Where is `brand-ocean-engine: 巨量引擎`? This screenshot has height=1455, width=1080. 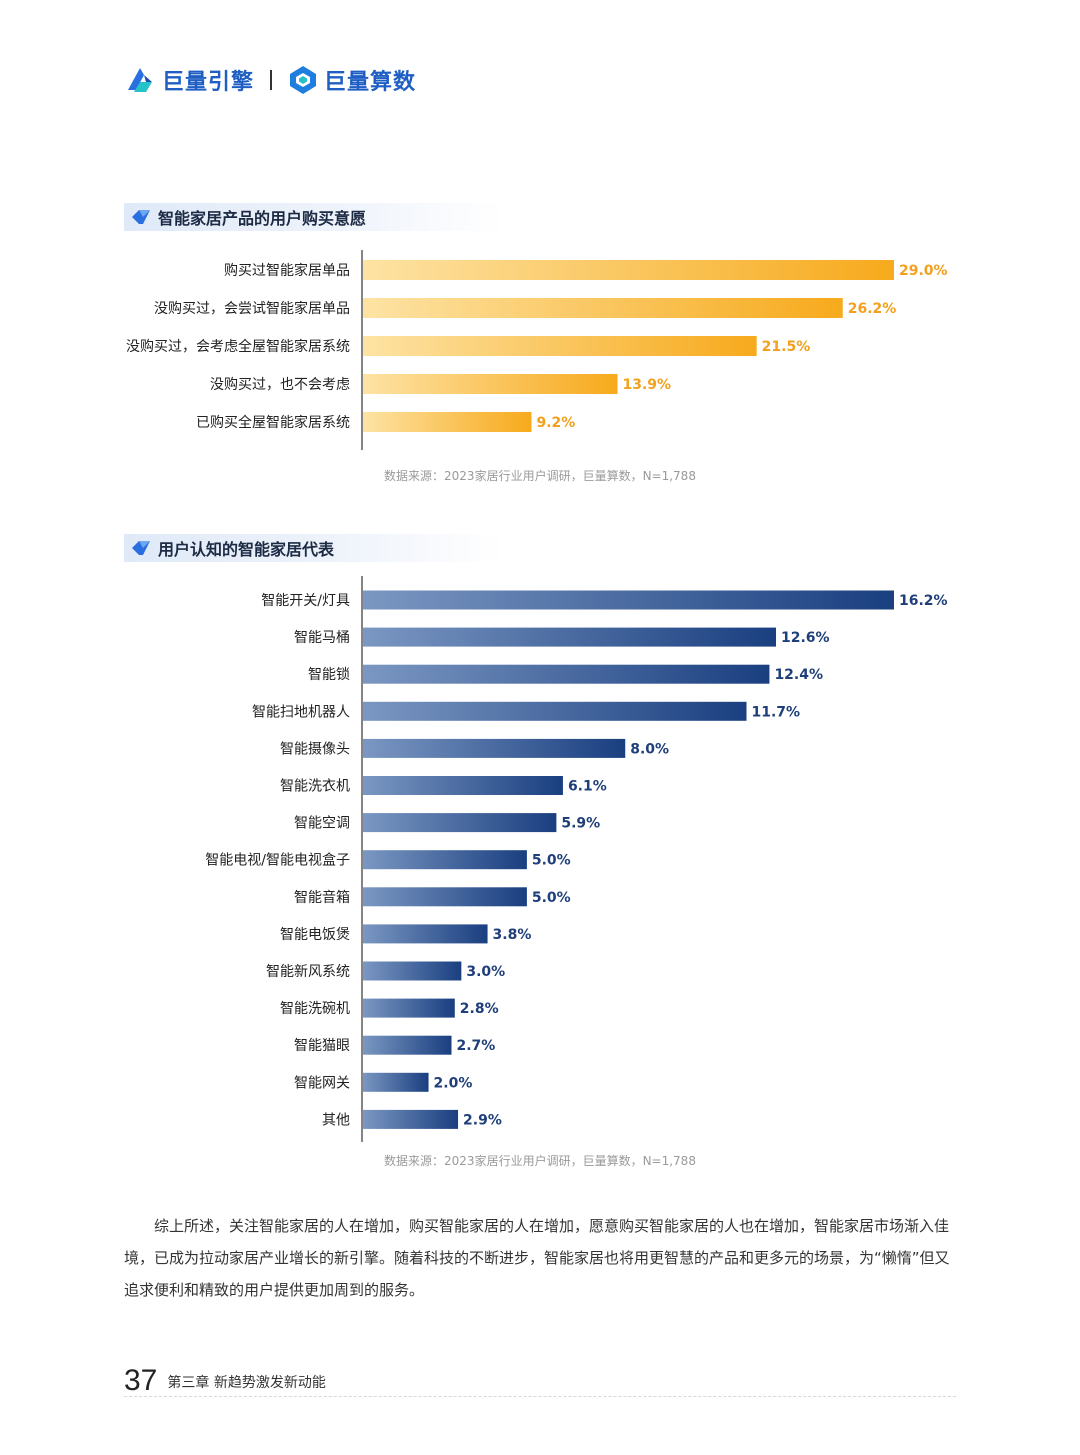 brand-ocean-engine: 巨量引擎 is located at coordinates (189, 80).